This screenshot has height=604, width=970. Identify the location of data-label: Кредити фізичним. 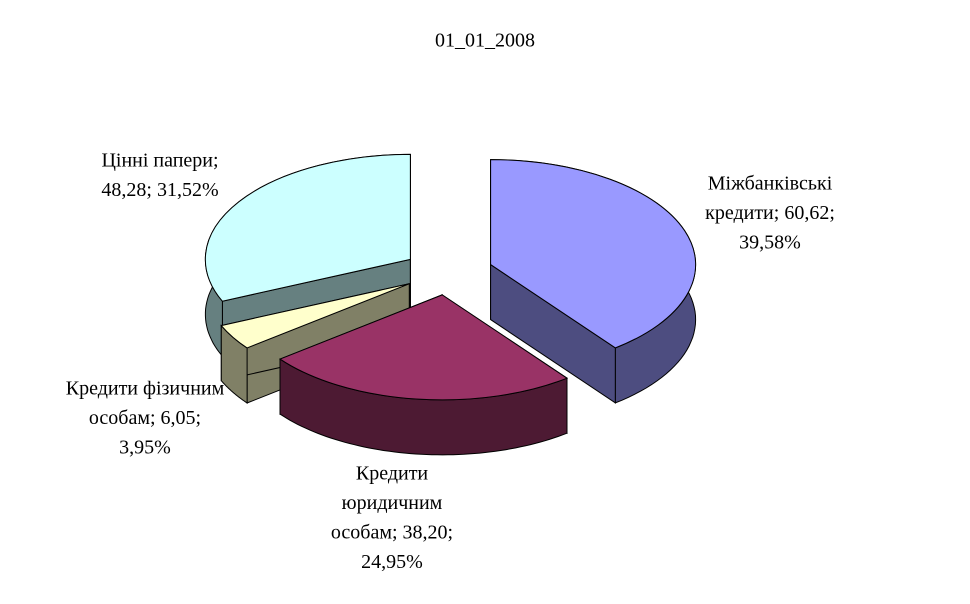
(145, 389).